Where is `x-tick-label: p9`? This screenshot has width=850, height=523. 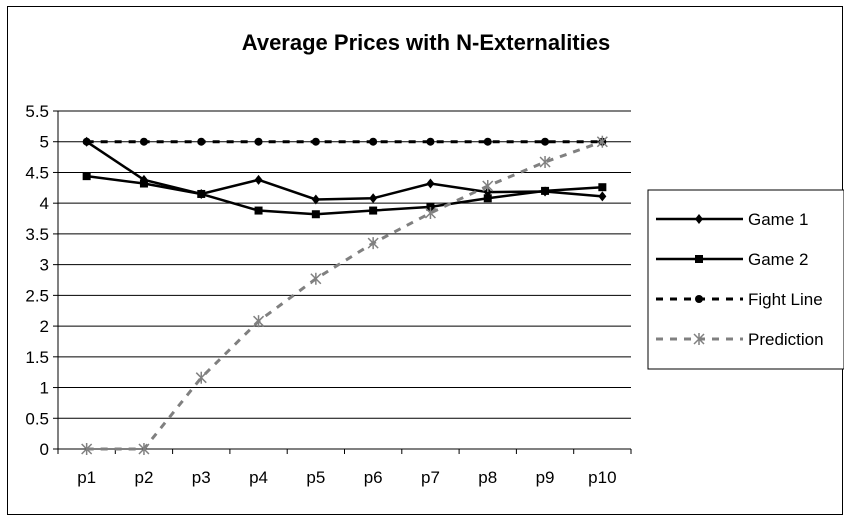
x-tick-label: p9 is located at coordinates (545, 477).